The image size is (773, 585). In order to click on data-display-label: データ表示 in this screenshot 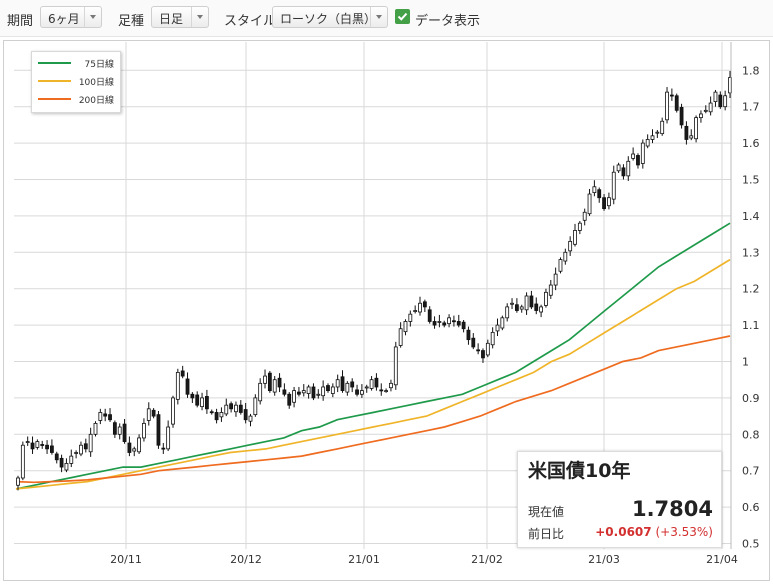, I will do `click(448, 21)`.